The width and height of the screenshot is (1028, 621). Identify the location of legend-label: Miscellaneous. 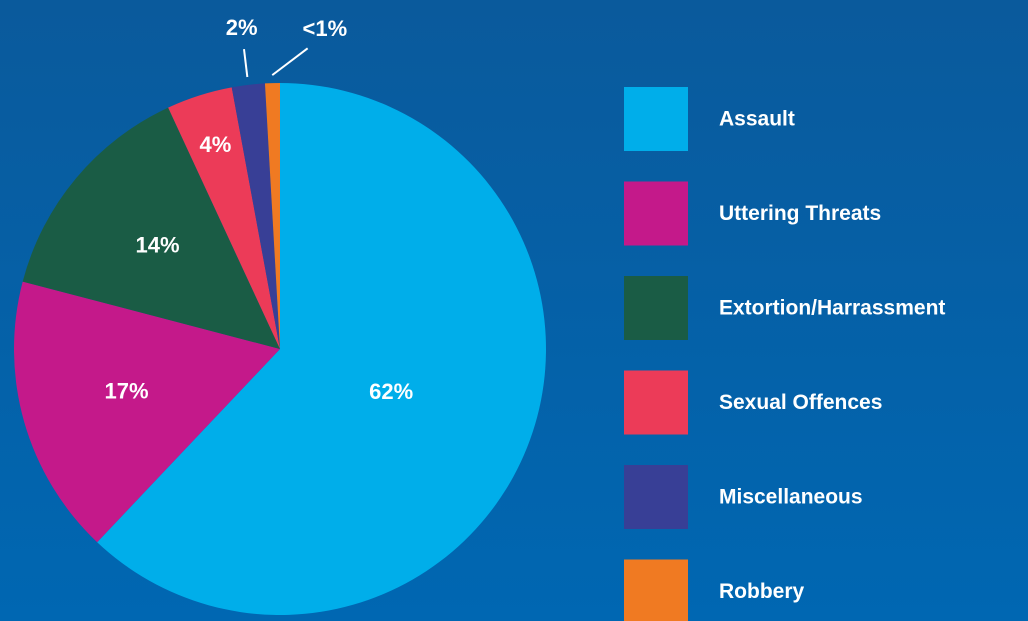
(791, 497).